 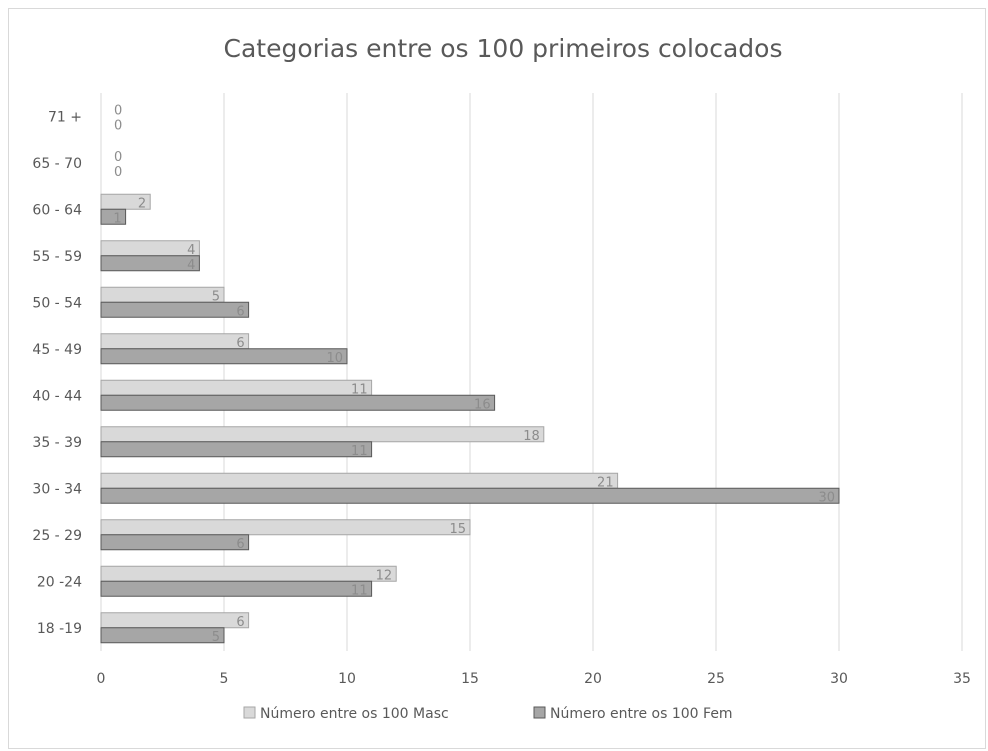 I want to click on data-label-fem: 30, so click(x=826, y=497).